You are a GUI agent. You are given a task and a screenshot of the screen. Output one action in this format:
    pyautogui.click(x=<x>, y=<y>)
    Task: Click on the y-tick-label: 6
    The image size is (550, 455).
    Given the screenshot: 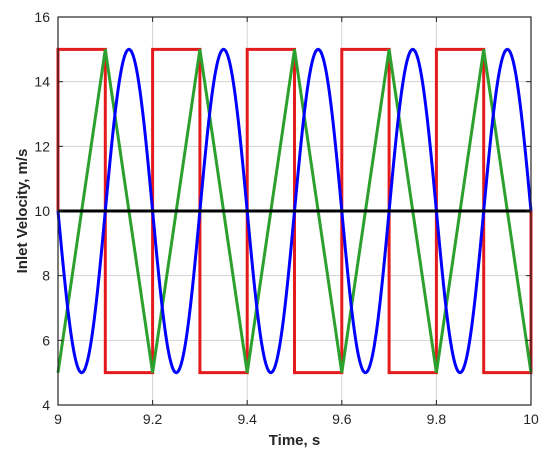 What is the action you would take?
    pyautogui.click(x=46, y=340)
    